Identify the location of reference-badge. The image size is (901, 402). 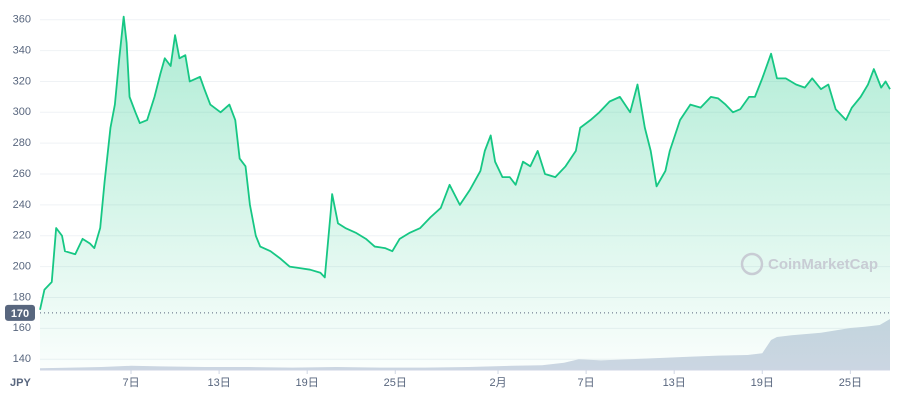
(20, 312).